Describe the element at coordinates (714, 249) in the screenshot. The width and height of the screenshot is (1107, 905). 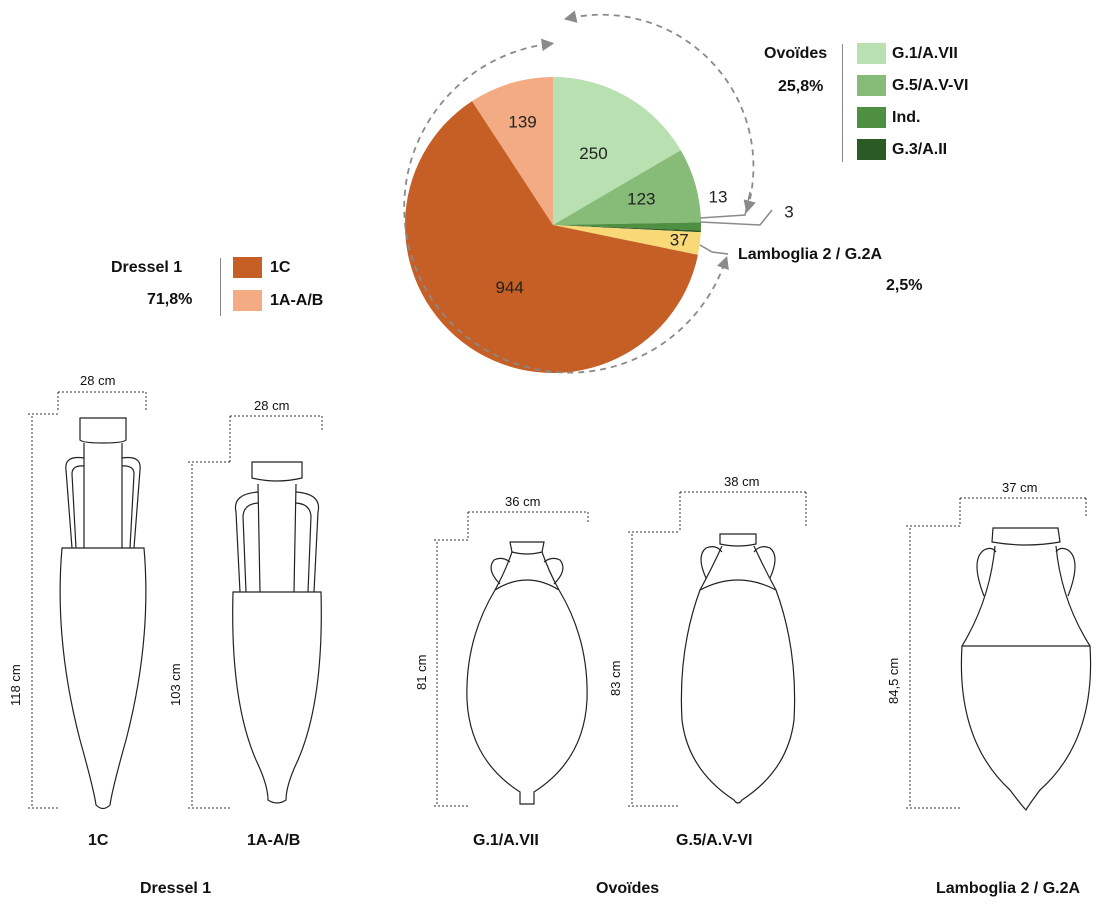
I see `leader-lamboglia` at that location.